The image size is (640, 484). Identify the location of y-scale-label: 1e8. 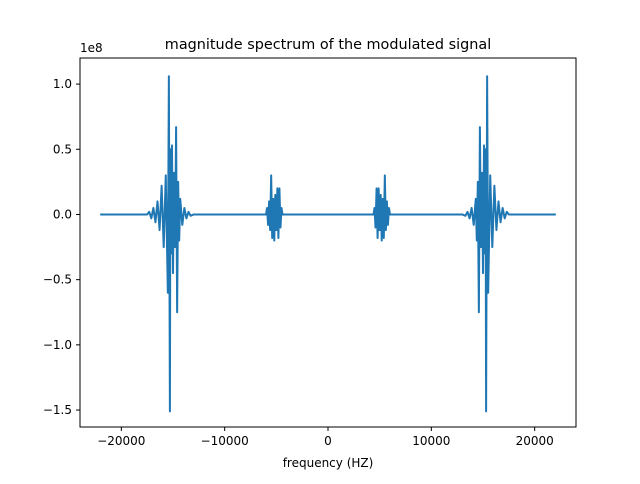
(91, 48).